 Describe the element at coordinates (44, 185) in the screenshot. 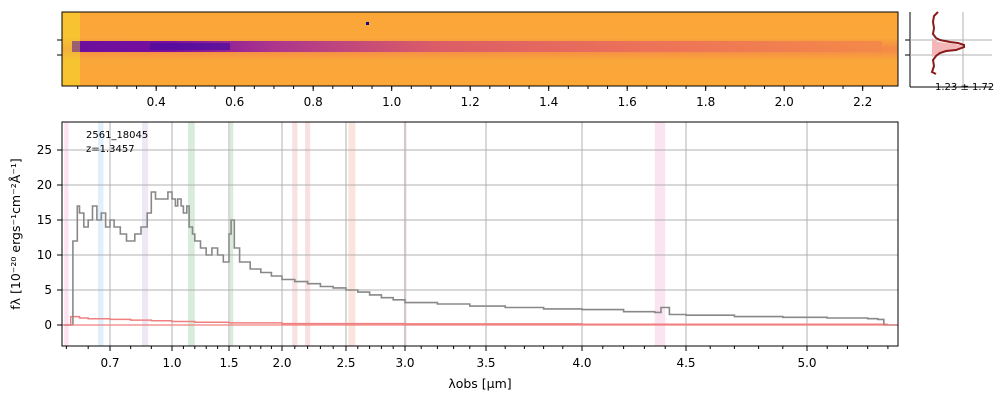

I see `y-tick-label: 20` at that location.